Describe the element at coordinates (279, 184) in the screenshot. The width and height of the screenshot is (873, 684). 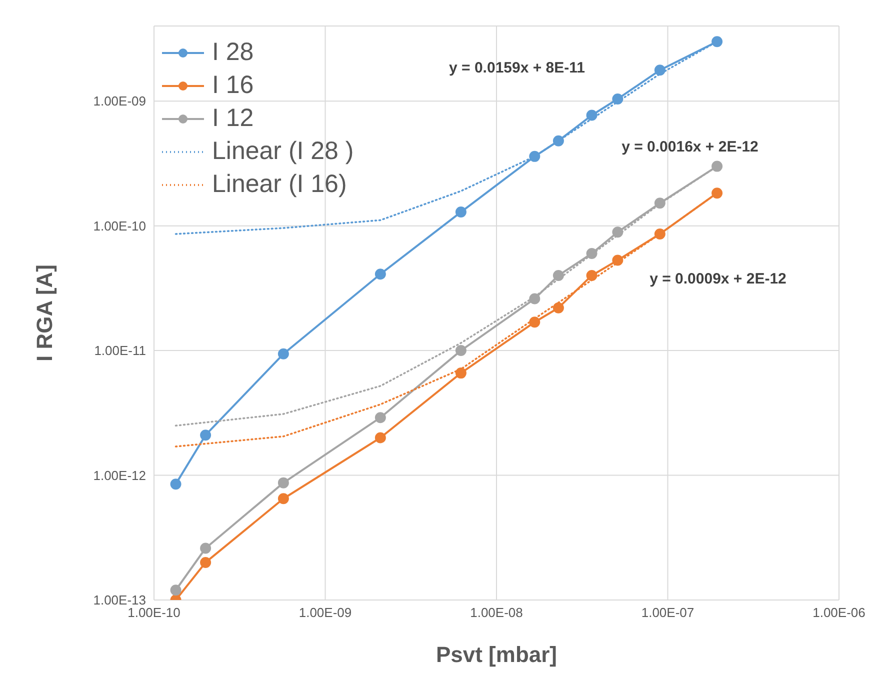
I see `legend-label: Linear (I 16)` at that location.